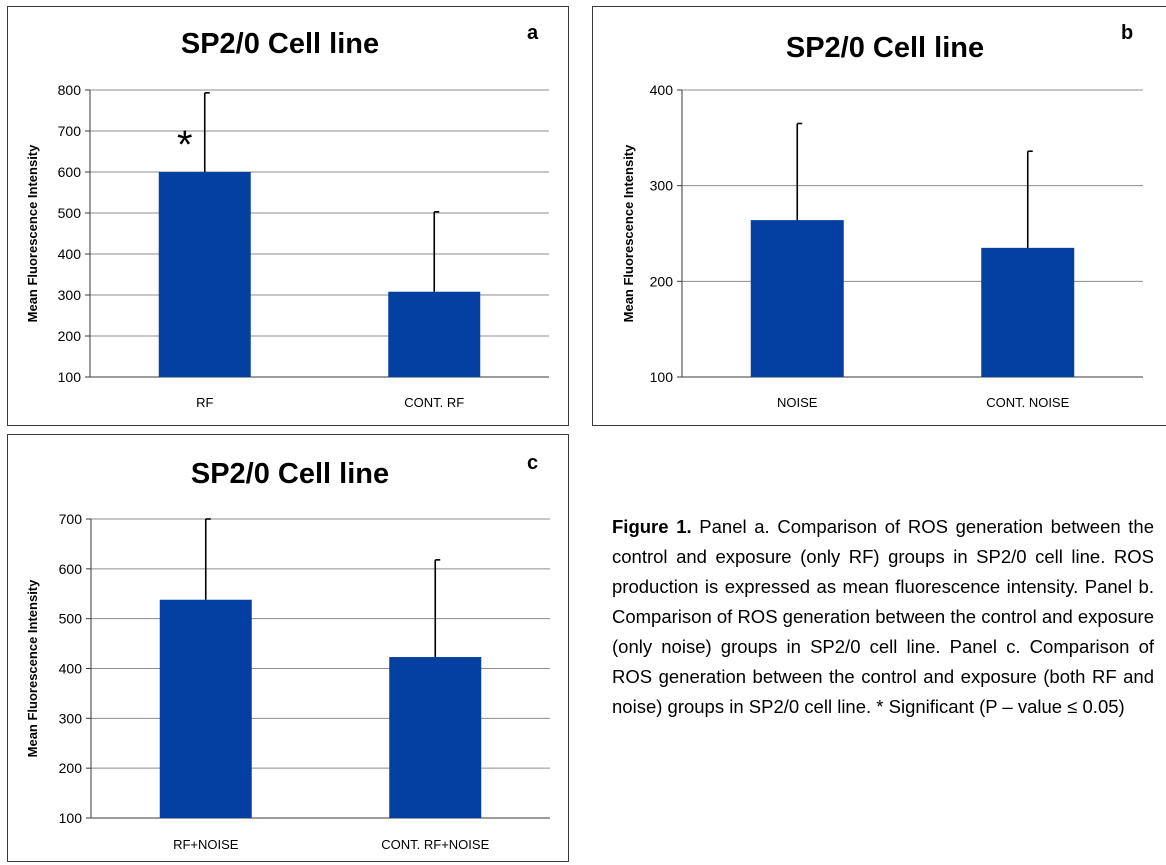 The image size is (1166, 865). What do you see at coordinates (70, 90) in the screenshot?
I see `y-tick-label: 800` at bounding box center [70, 90].